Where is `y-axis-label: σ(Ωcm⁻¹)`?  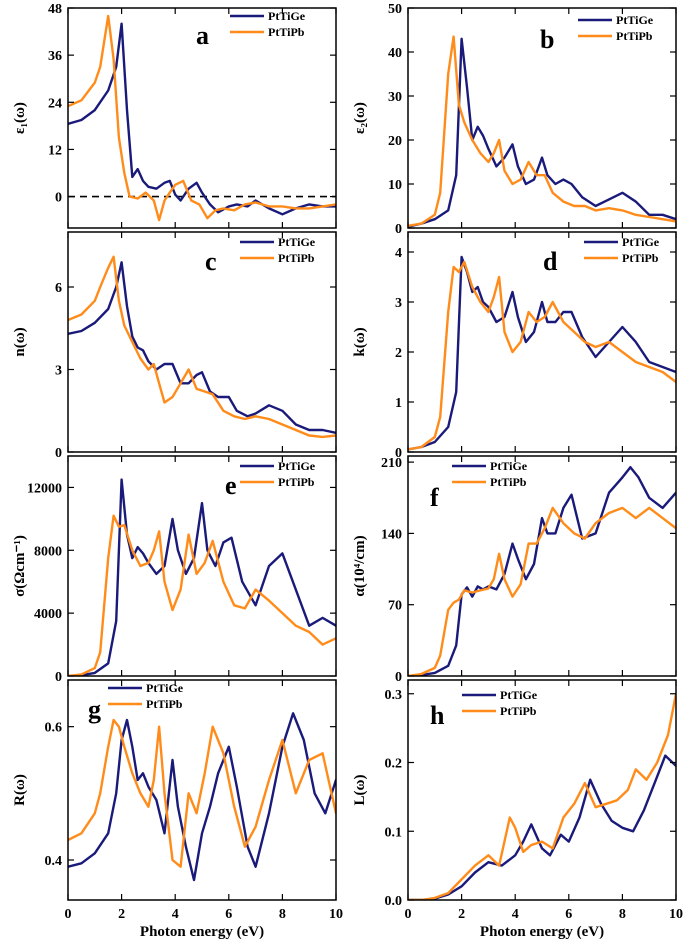 y-axis-label: σ(Ωcm⁻¹) is located at coordinates (20, 566).